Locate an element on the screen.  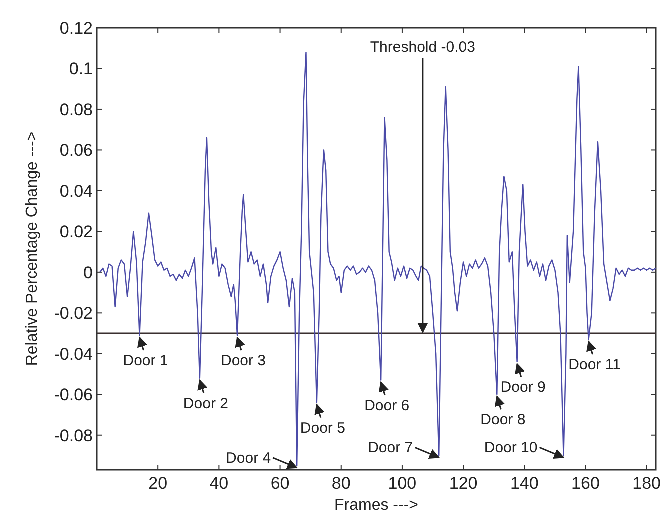
x-tick-label: 180 is located at coordinates (647, 483).